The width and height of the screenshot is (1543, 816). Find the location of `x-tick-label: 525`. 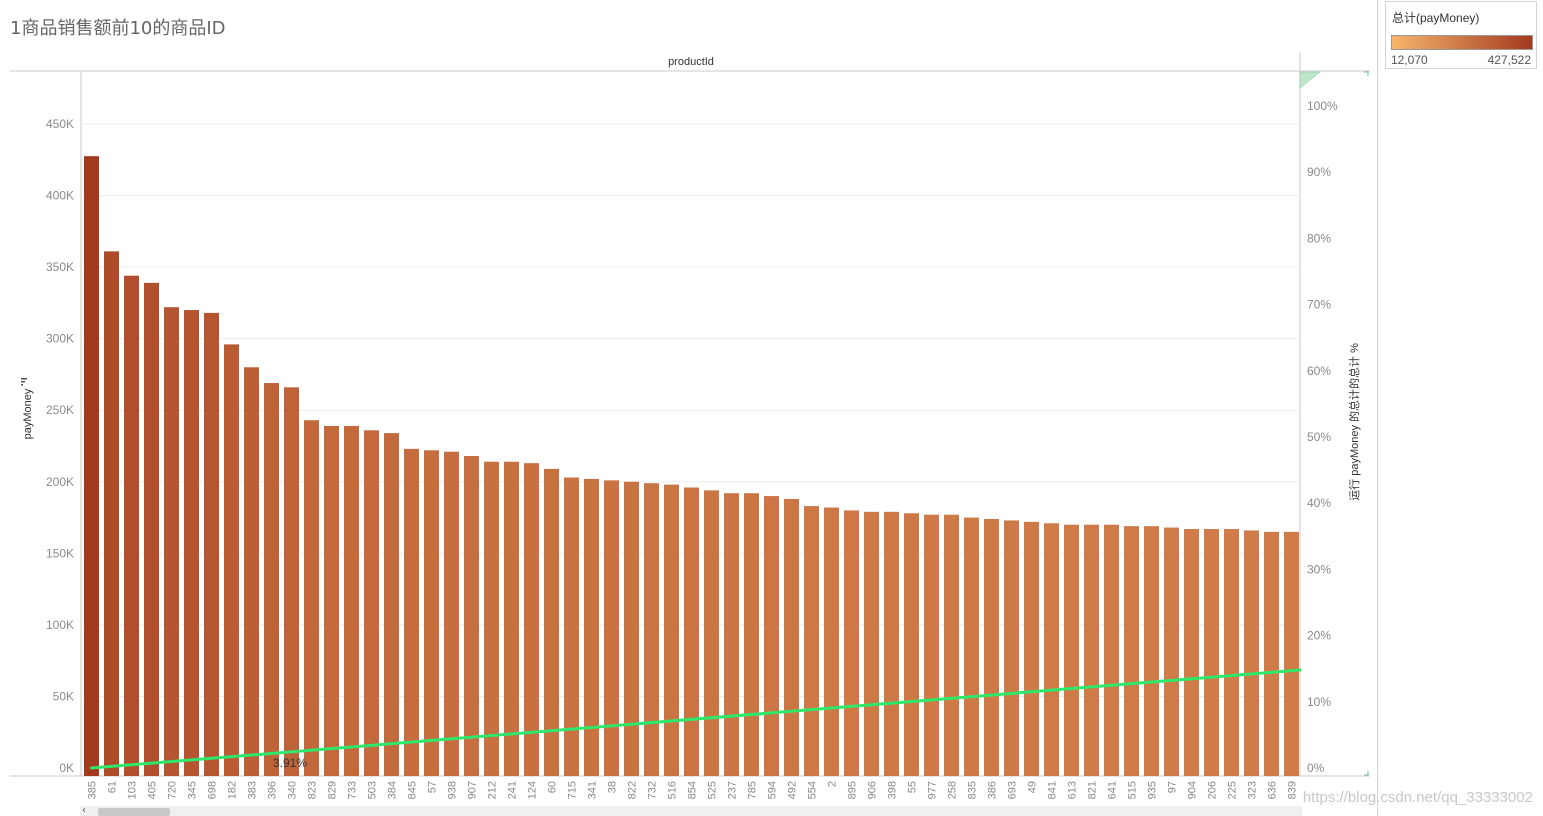

x-tick-label: 525 is located at coordinates (713, 790).